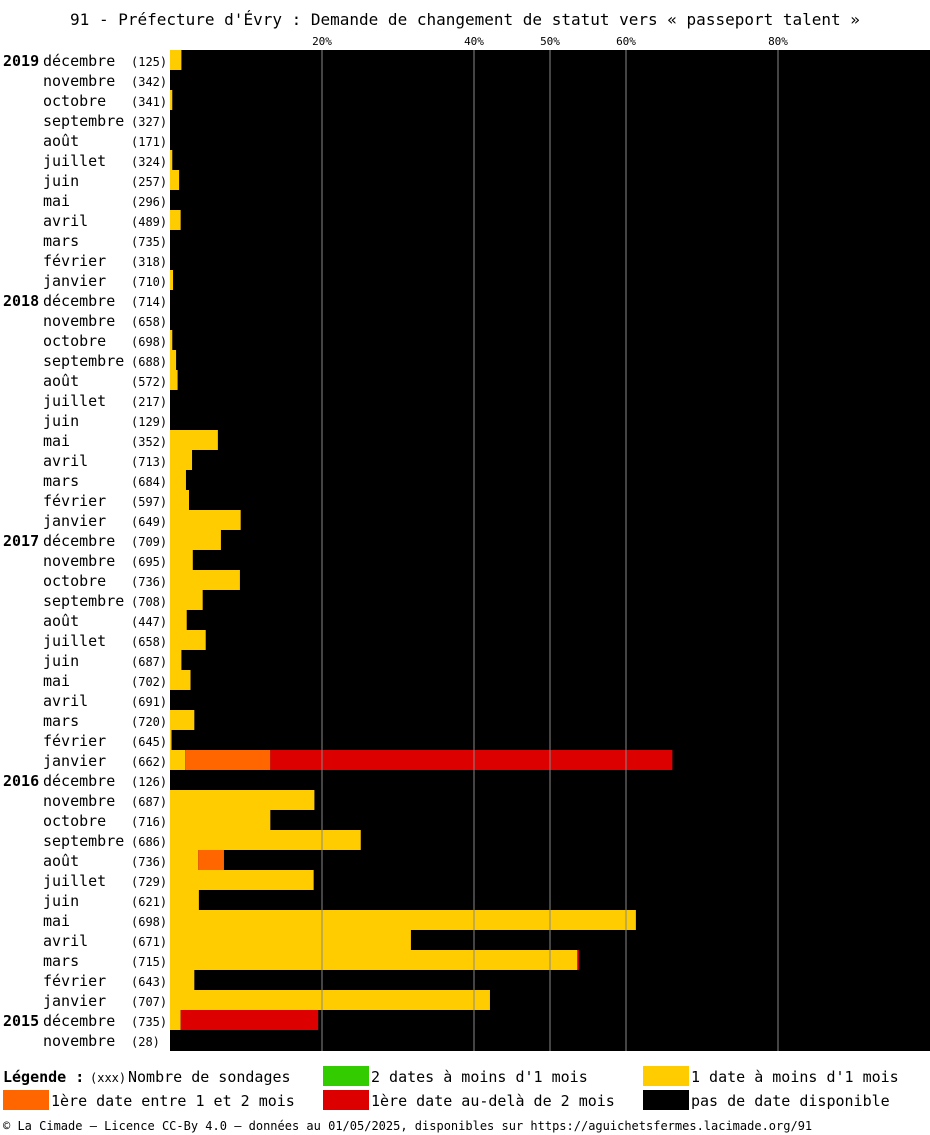 The height and width of the screenshot is (1135, 930). Describe the element at coordinates (149, 382) in the screenshot. I see `count-label: (572)` at that location.